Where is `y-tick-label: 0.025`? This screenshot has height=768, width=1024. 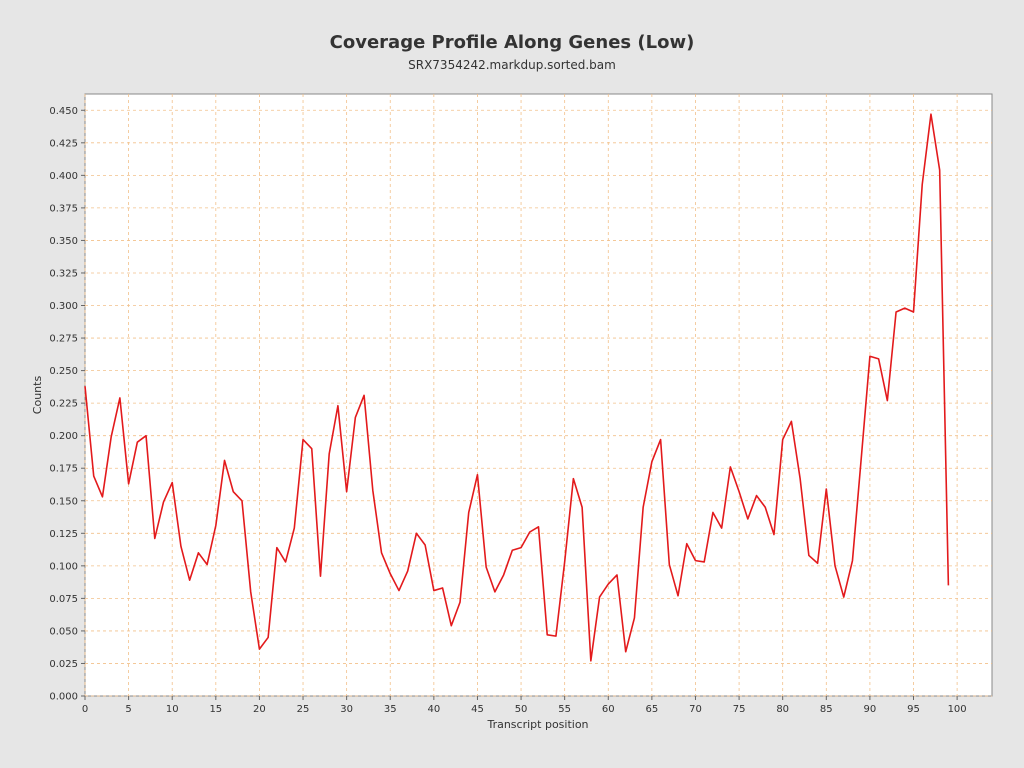 y-tick-label: 0.025 is located at coordinates (63, 664).